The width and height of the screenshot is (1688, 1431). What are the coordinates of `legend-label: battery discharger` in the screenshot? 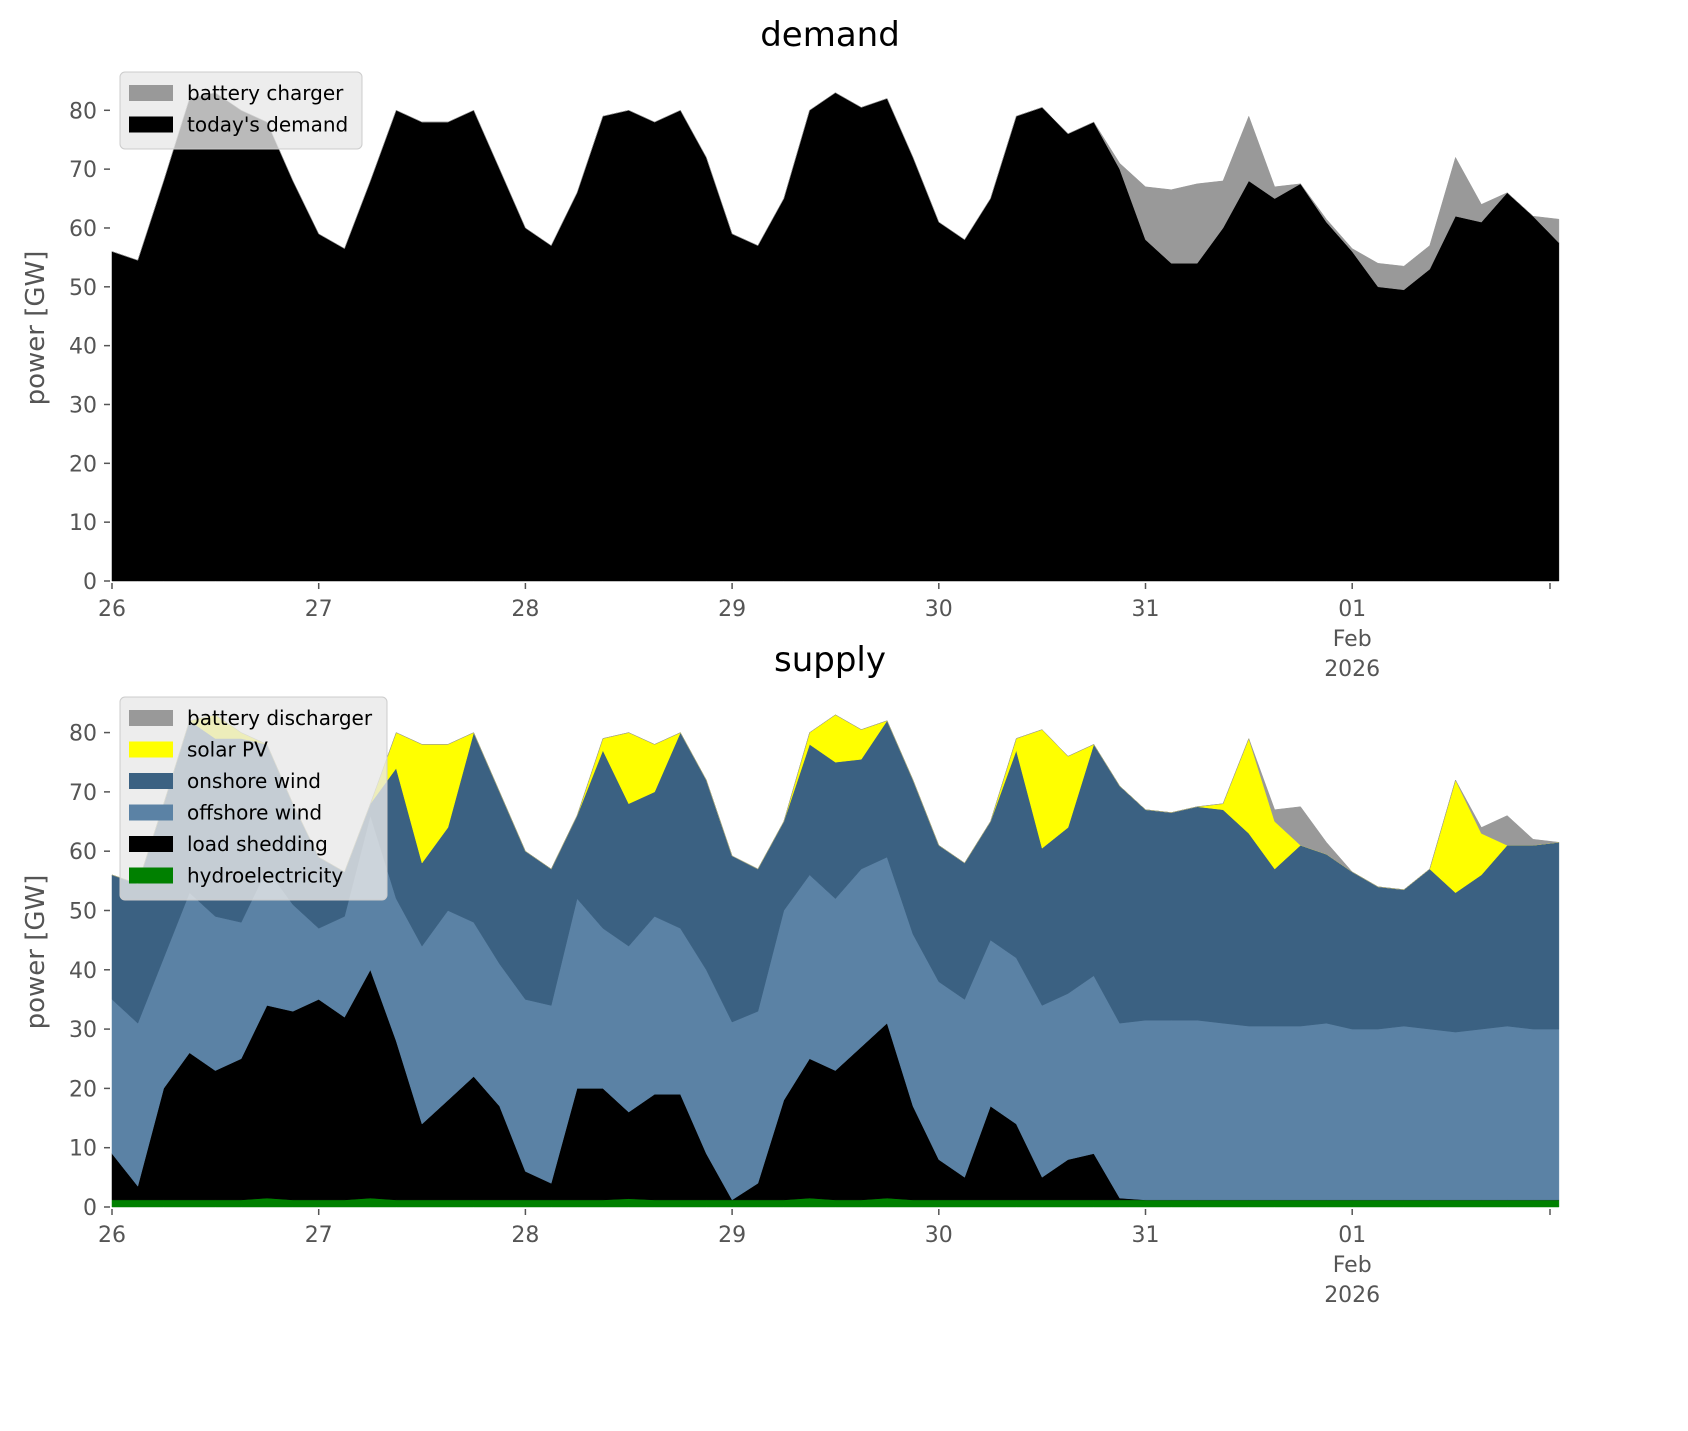 It's located at (280, 718).